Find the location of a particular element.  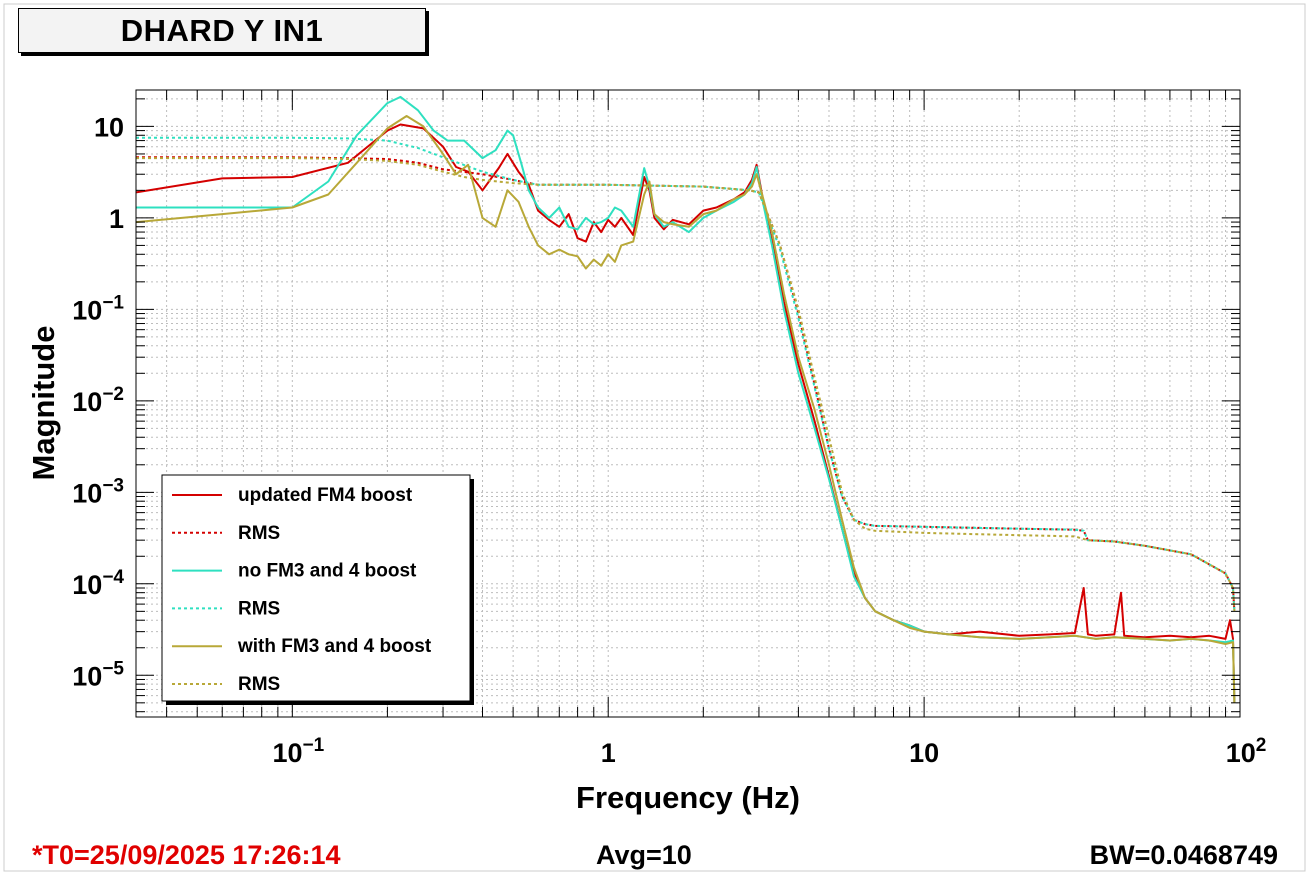

y-tick-label: 10⁻³ is located at coordinates (98, 491).